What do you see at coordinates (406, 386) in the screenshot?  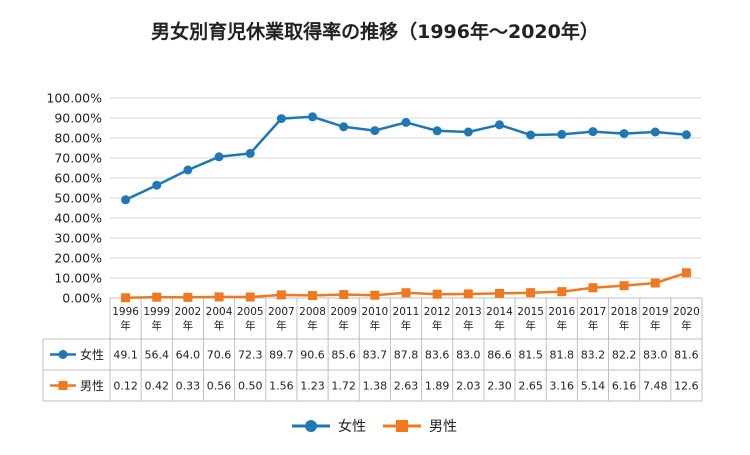 I see `table-cell: 2.63` at bounding box center [406, 386].